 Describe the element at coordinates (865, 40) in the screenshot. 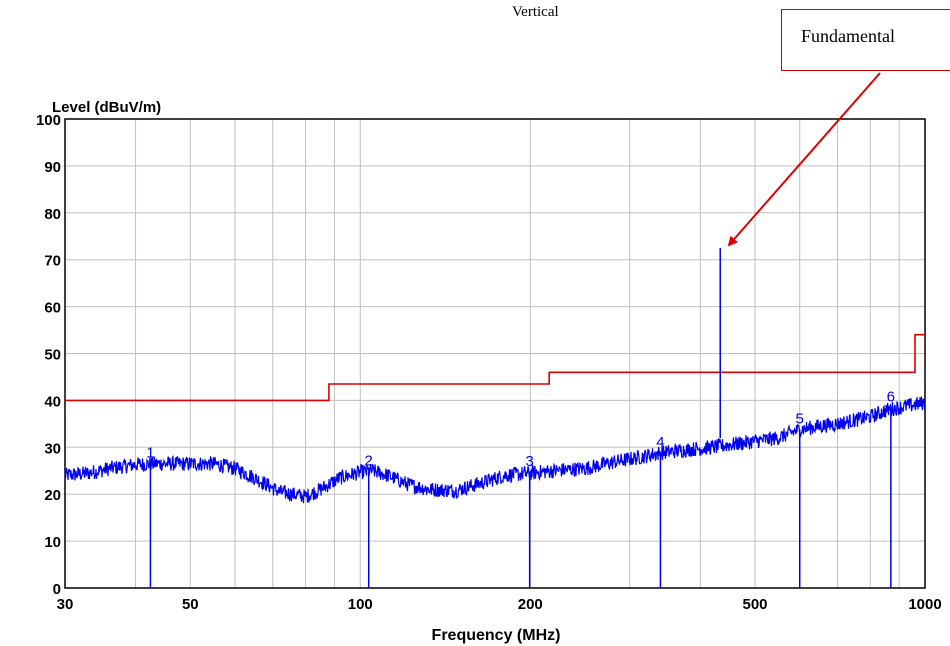

I see `fundamental-callout: Fundamental` at that location.